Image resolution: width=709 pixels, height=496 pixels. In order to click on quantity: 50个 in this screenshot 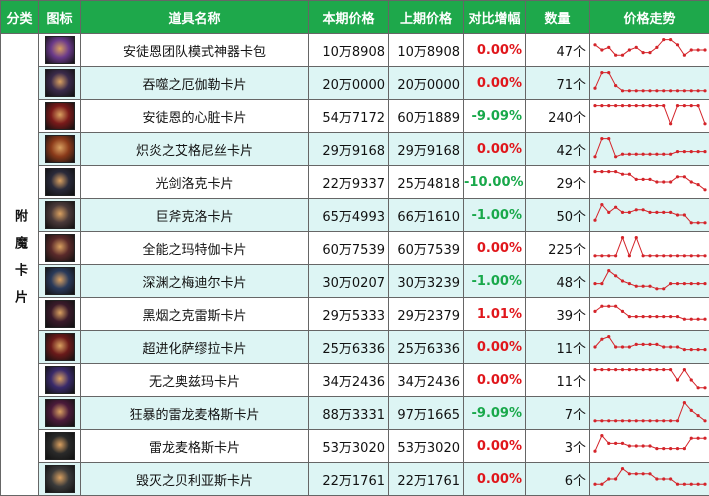, I will do `click(557, 215)`.